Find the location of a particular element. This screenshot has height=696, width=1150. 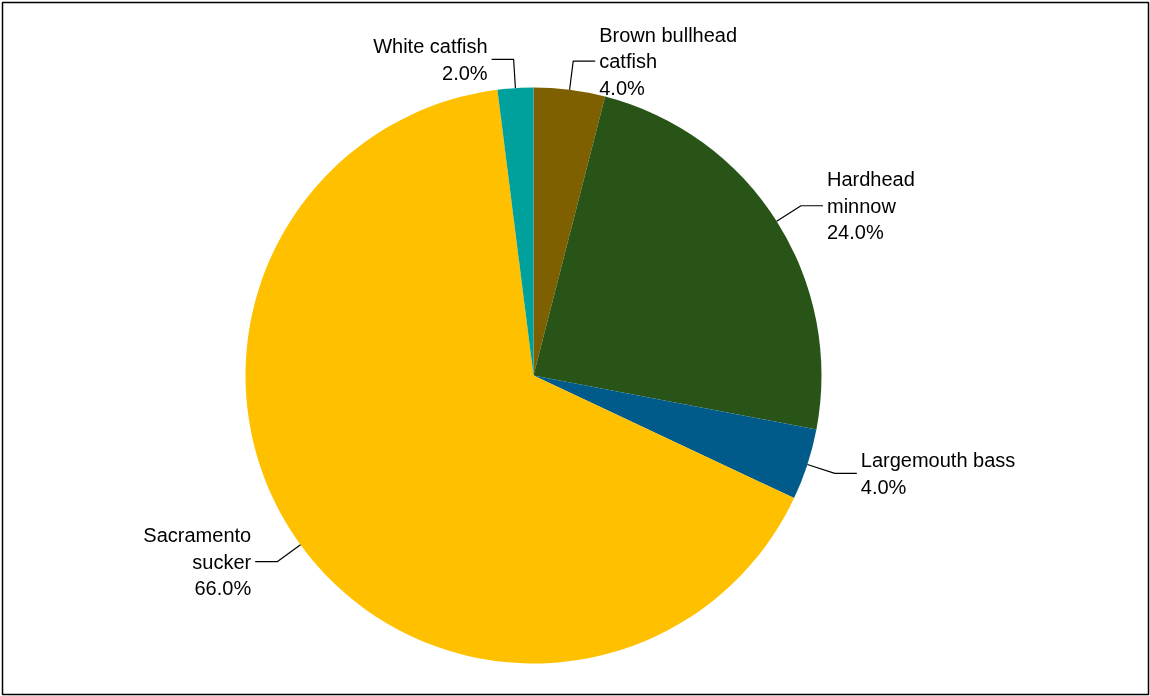

data-label: 24.0% is located at coordinates (855, 232).